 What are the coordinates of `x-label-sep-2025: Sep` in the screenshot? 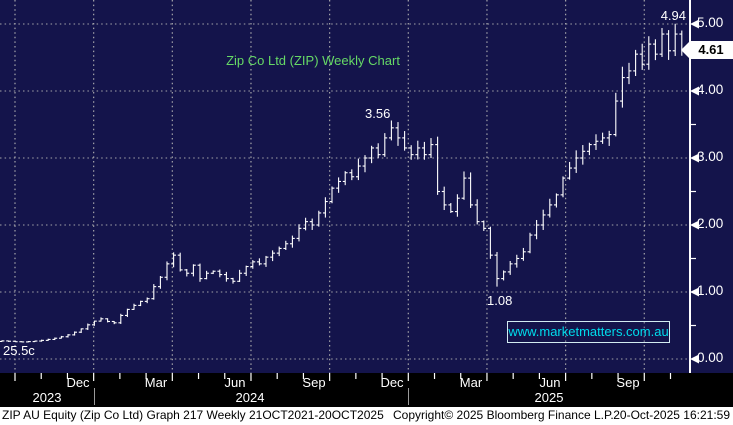 It's located at (628, 382).